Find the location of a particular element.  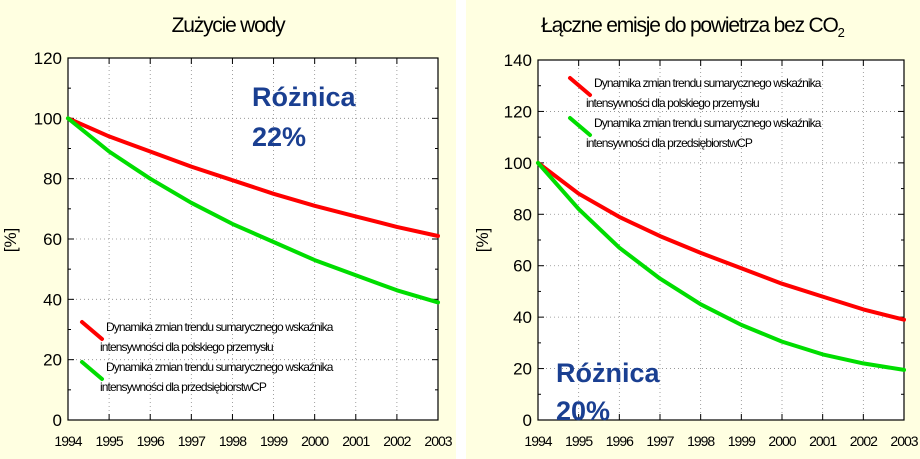

chart-title-subscript: 2 is located at coordinates (841, 33).